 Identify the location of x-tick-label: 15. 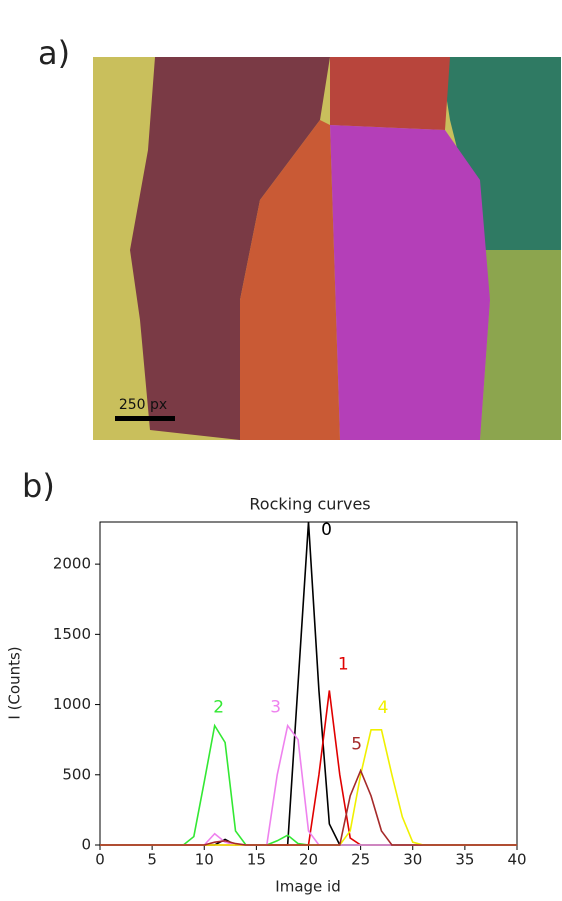
(256, 860).